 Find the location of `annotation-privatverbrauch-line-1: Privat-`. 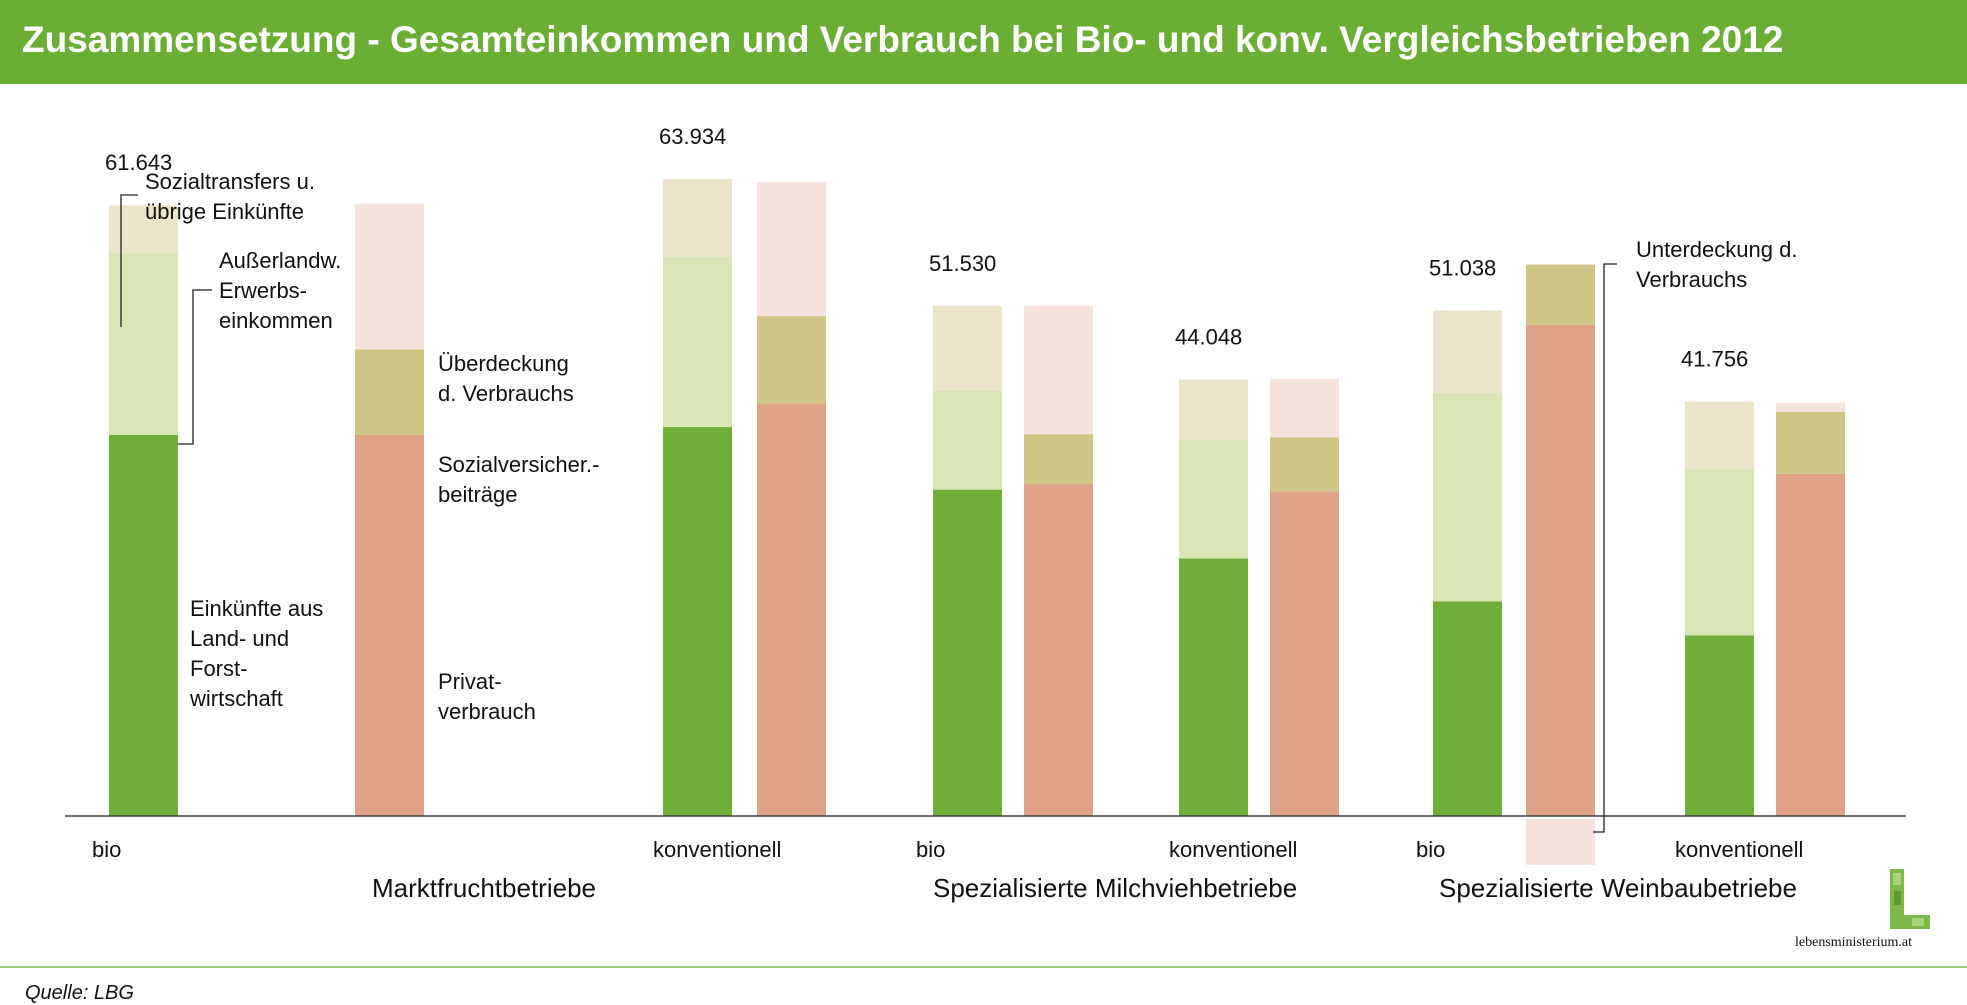

annotation-privatverbrauch-line-1: Privat- is located at coordinates (470, 681).